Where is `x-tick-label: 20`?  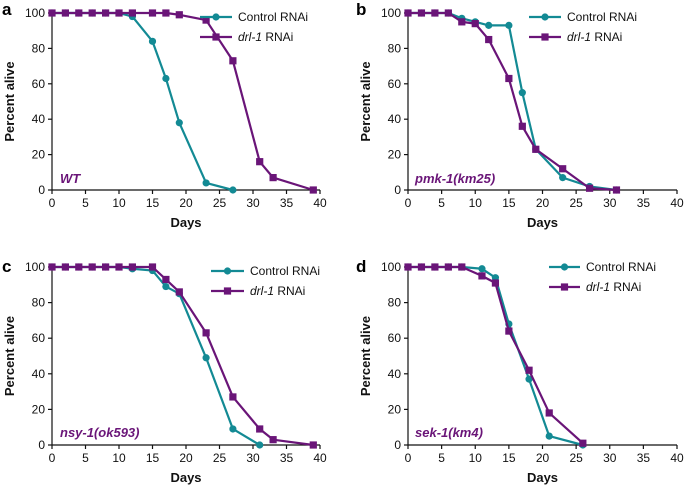
x-tick-label: 20 is located at coordinates (543, 203).